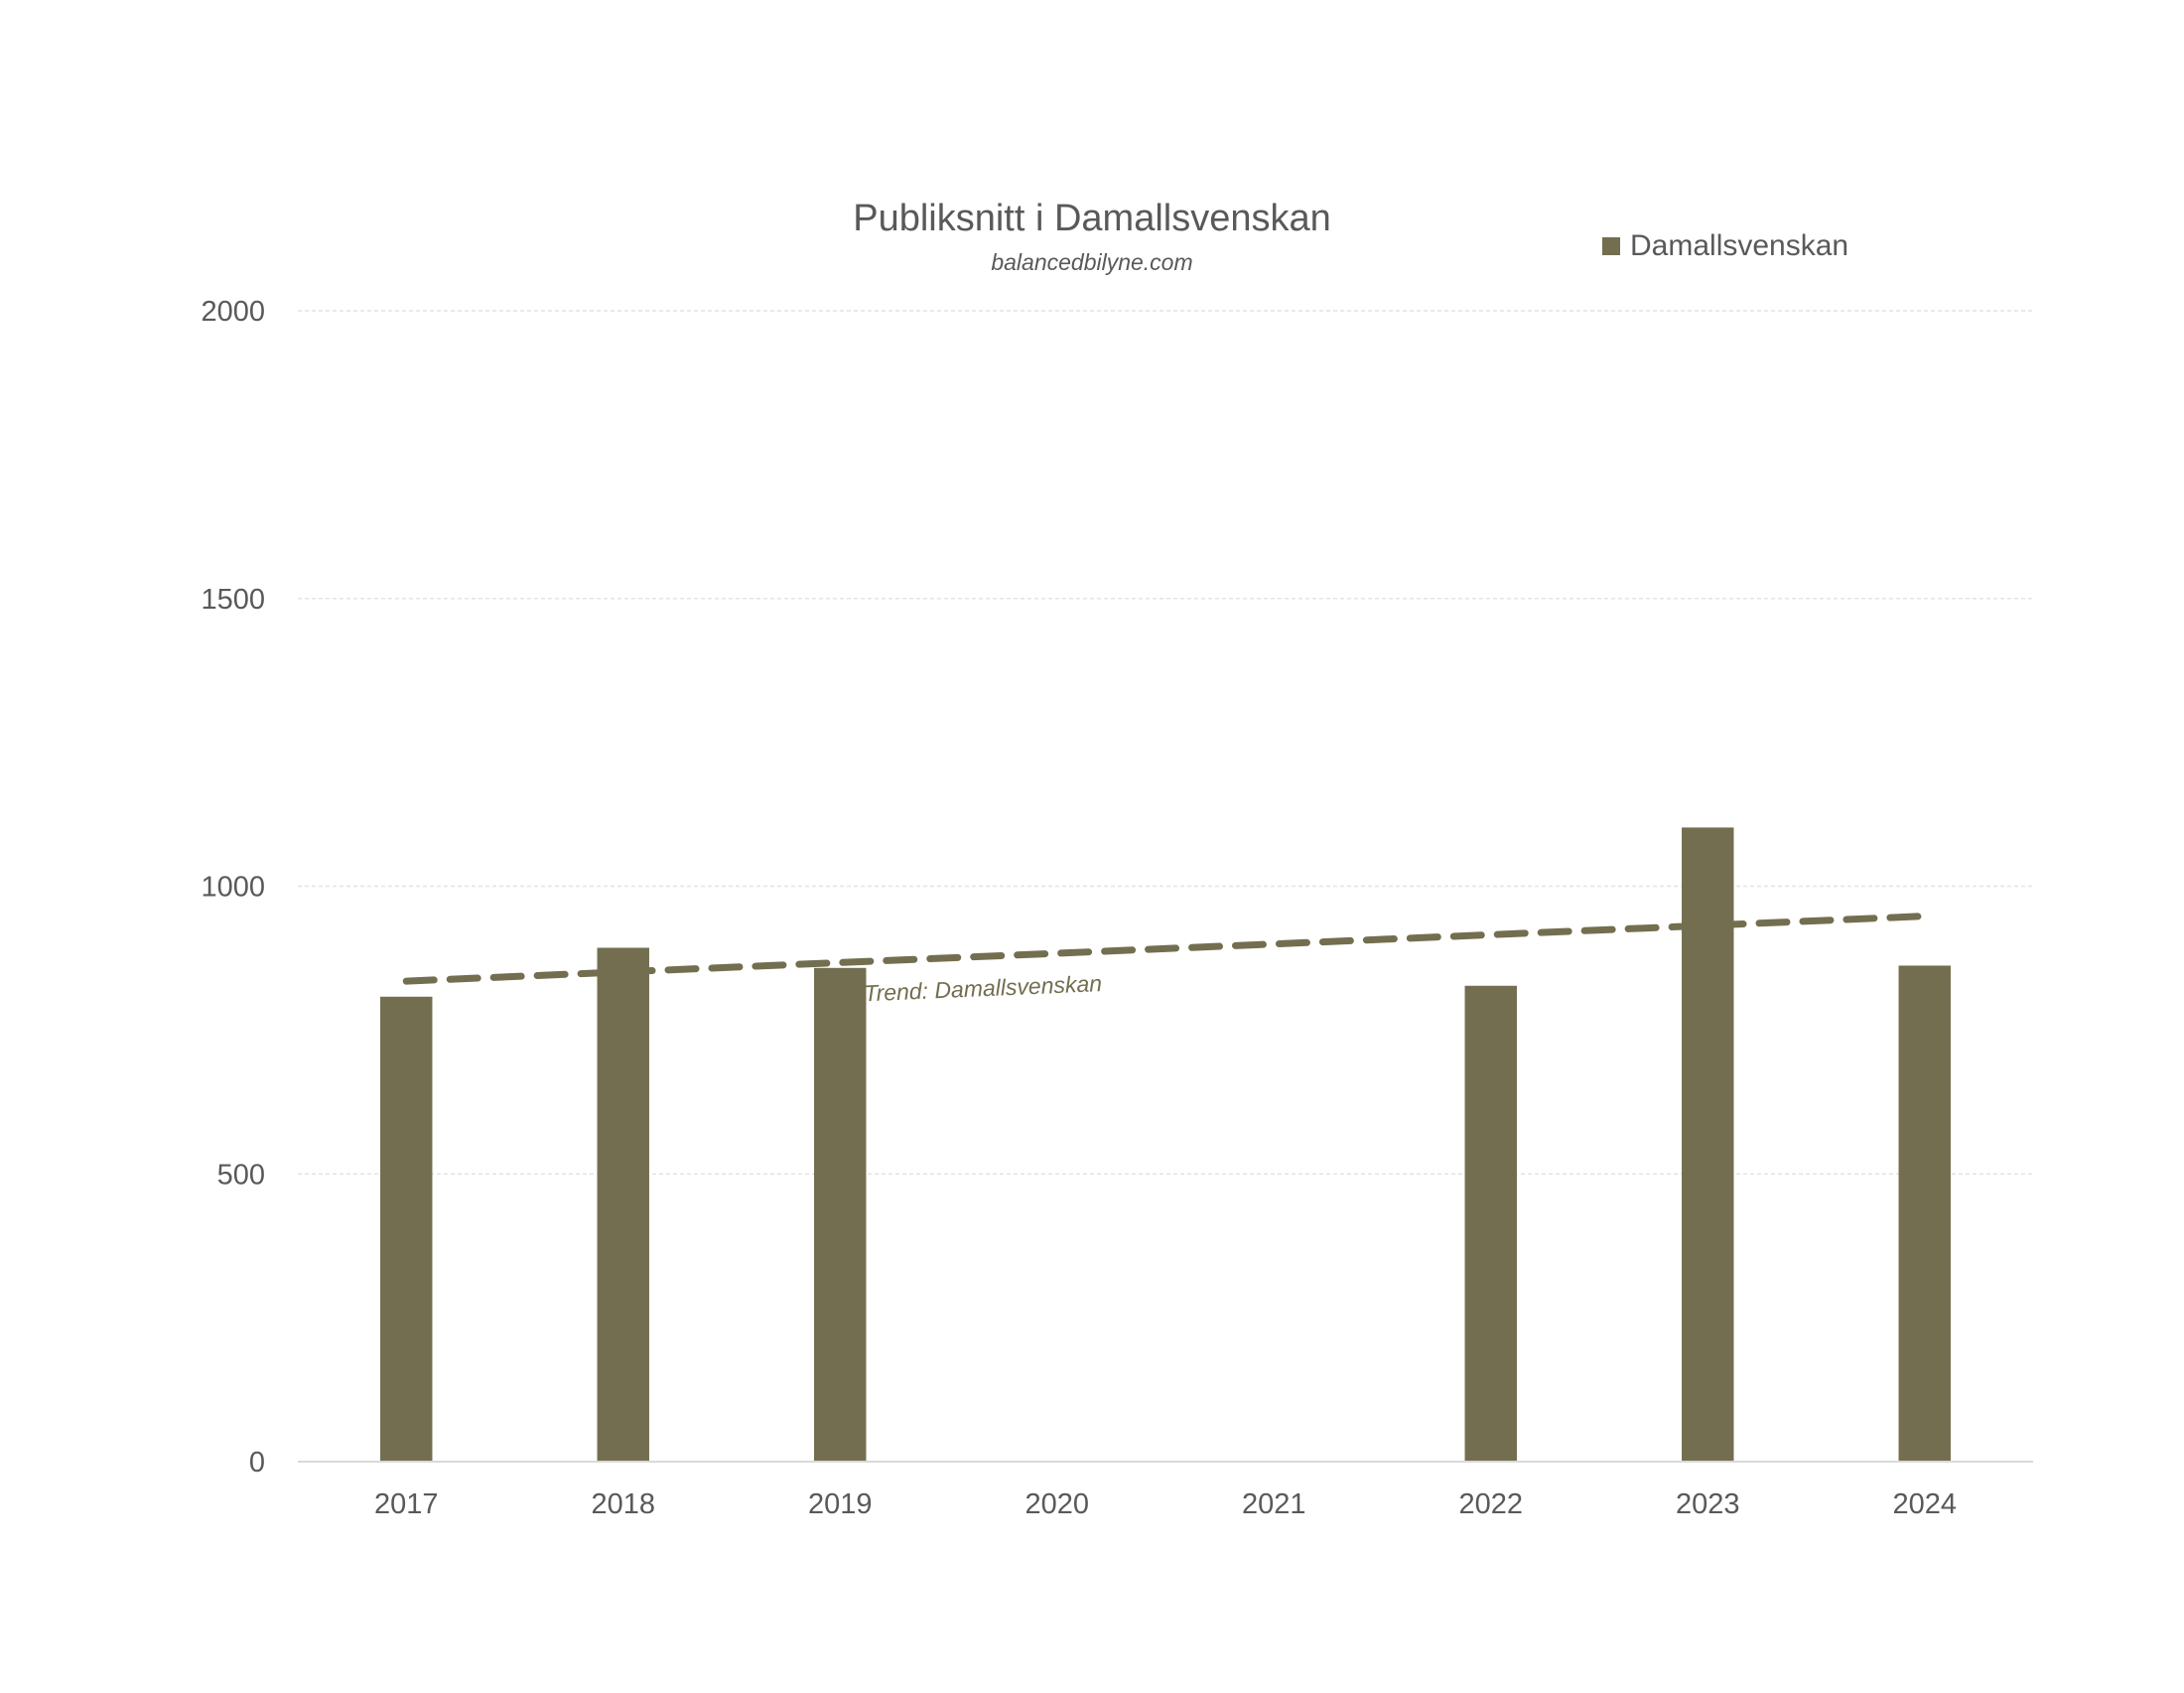 The width and height of the screenshot is (2184, 1693). I want to click on x-axis-ticks: 2017 2018 2019 2020 2021 2022 2023 2024, so click(1165, 1504).